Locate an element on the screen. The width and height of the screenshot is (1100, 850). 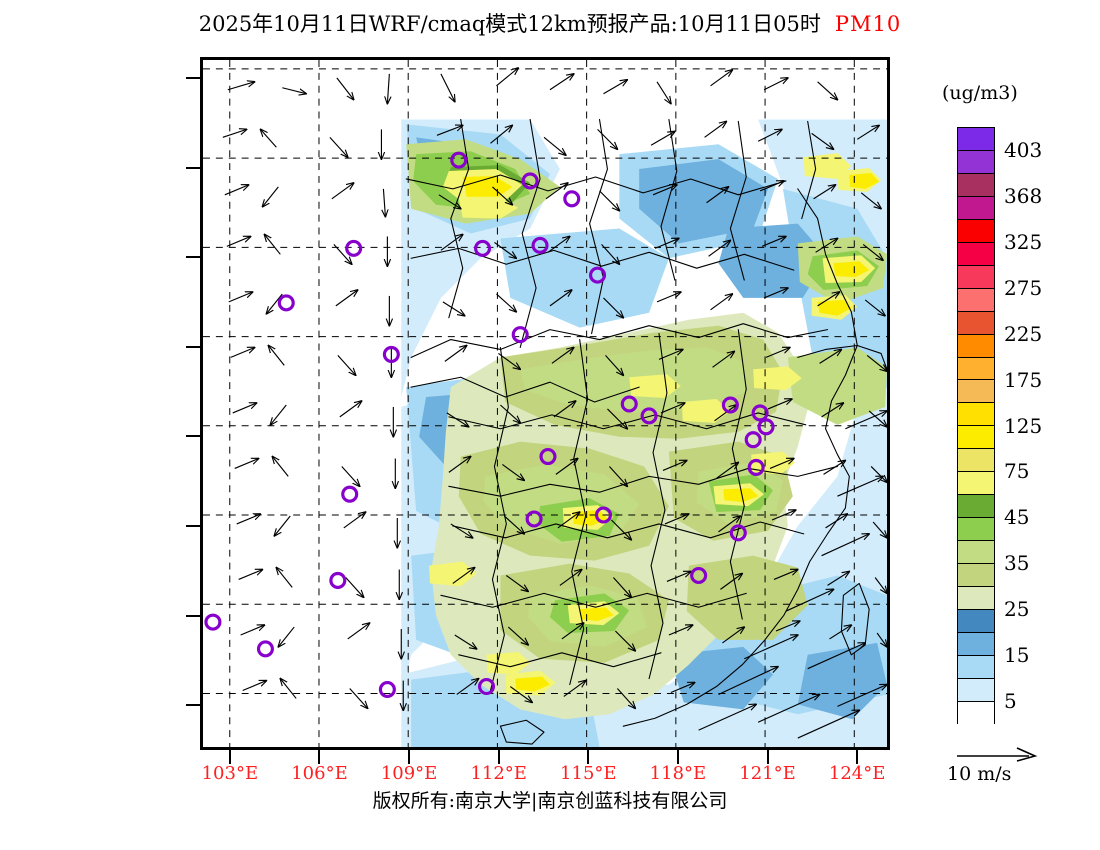
colorbar-value-label: 35 is located at coordinates (1017, 563).